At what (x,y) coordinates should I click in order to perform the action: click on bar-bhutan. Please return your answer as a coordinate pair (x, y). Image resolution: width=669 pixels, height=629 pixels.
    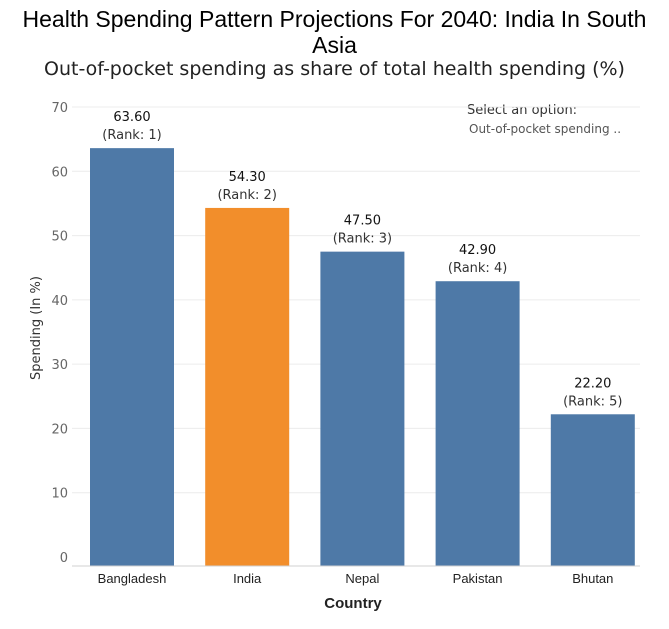
    Looking at the image, I should click on (592, 490).